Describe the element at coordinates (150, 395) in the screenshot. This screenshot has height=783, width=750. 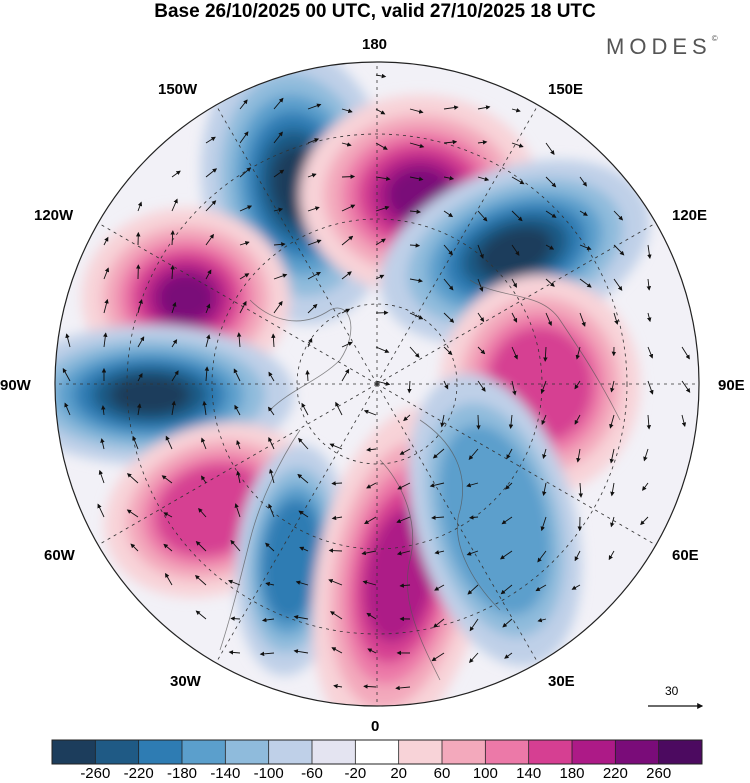
I see `anomaly-contour-west` at that location.